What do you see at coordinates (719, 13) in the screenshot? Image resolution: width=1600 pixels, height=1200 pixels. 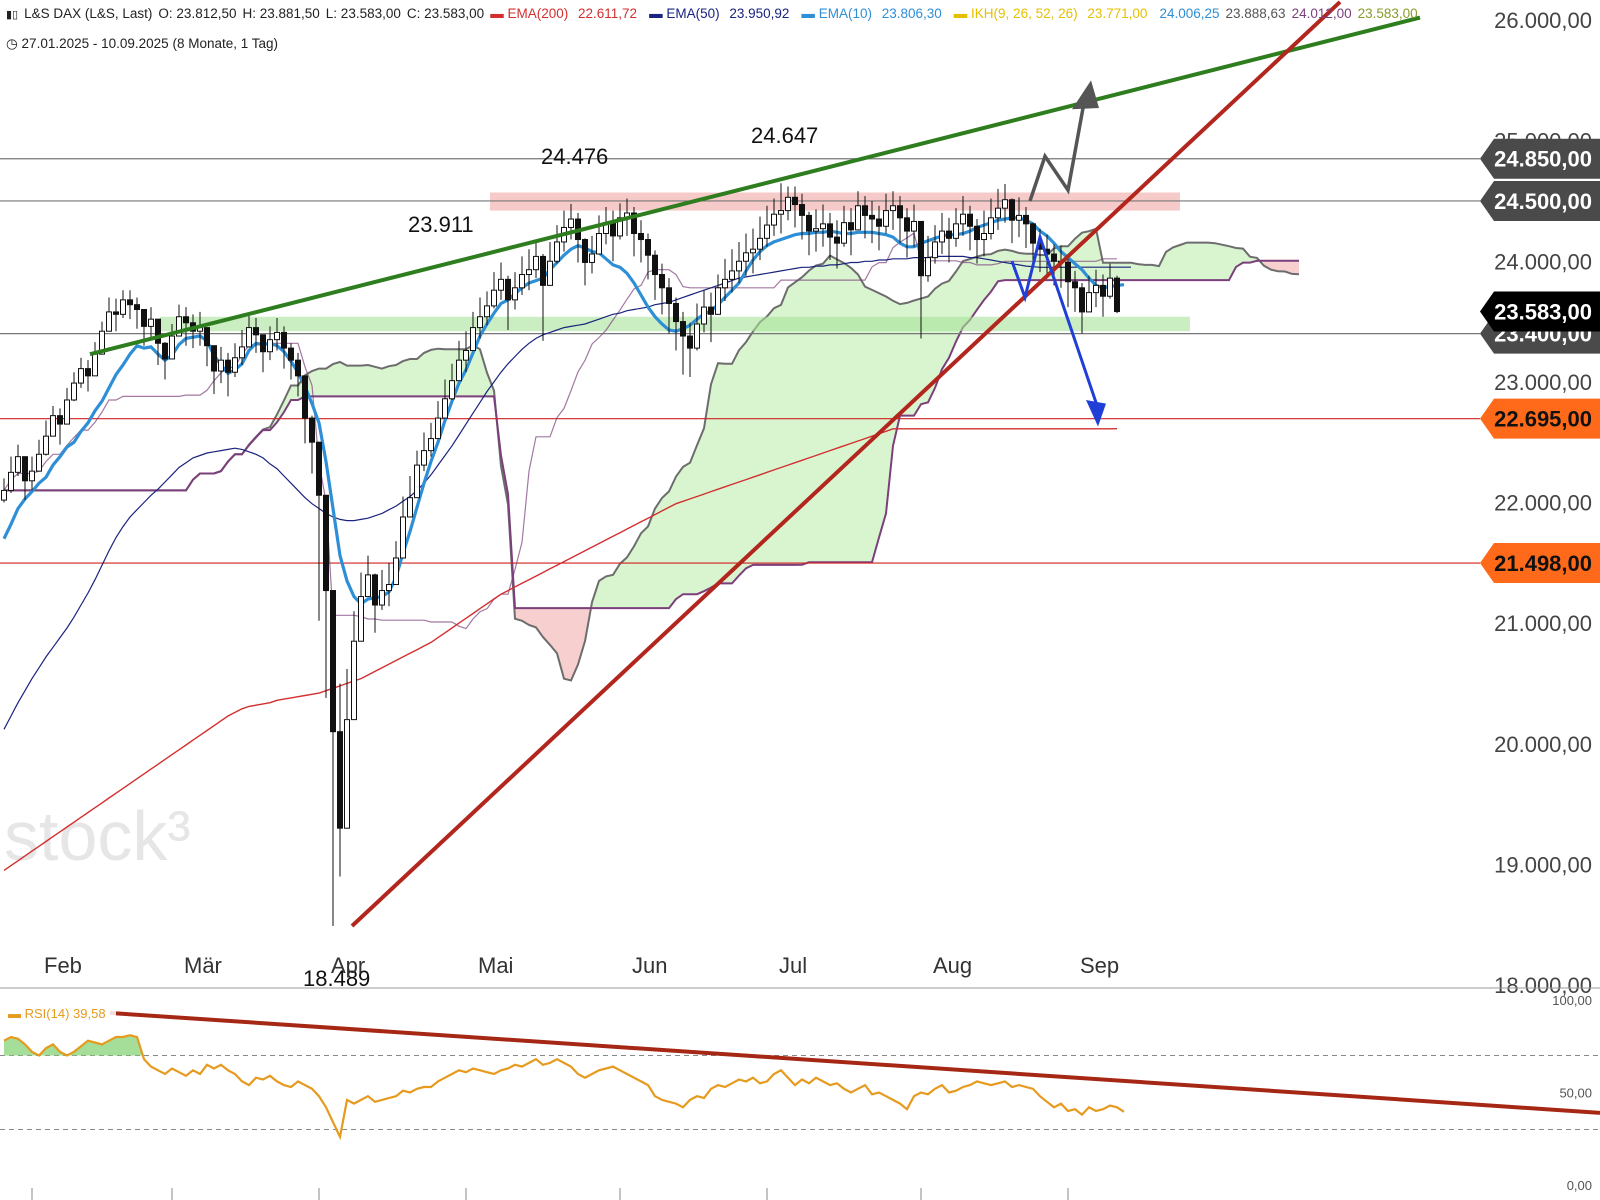 I see `ema50-legend: ▬ EMA(50) 23.950,92` at bounding box center [719, 13].